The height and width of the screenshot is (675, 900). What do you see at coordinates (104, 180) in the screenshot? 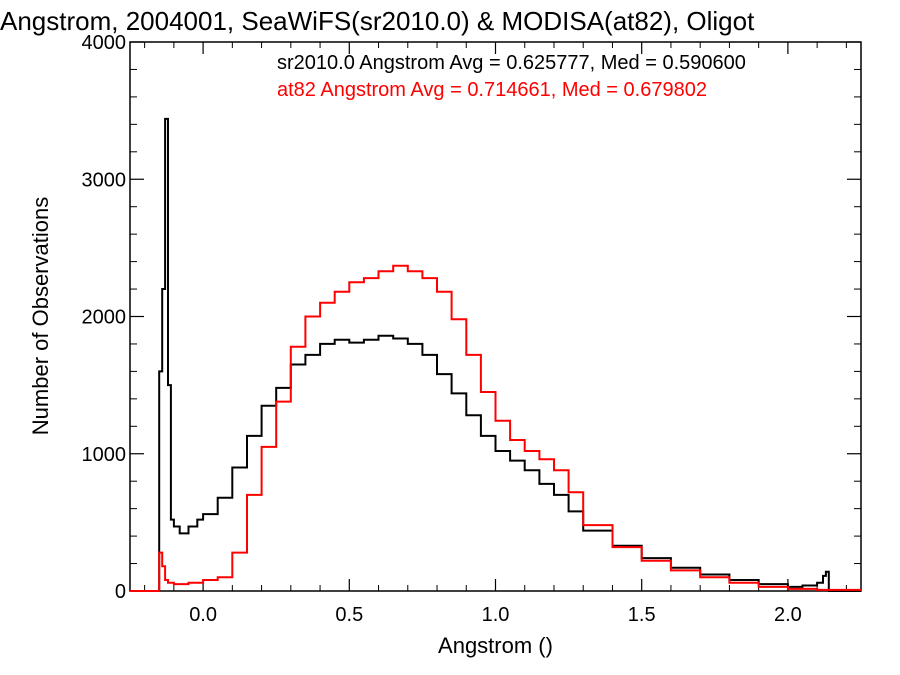
I see `y-tick-label: 3000` at bounding box center [104, 180].